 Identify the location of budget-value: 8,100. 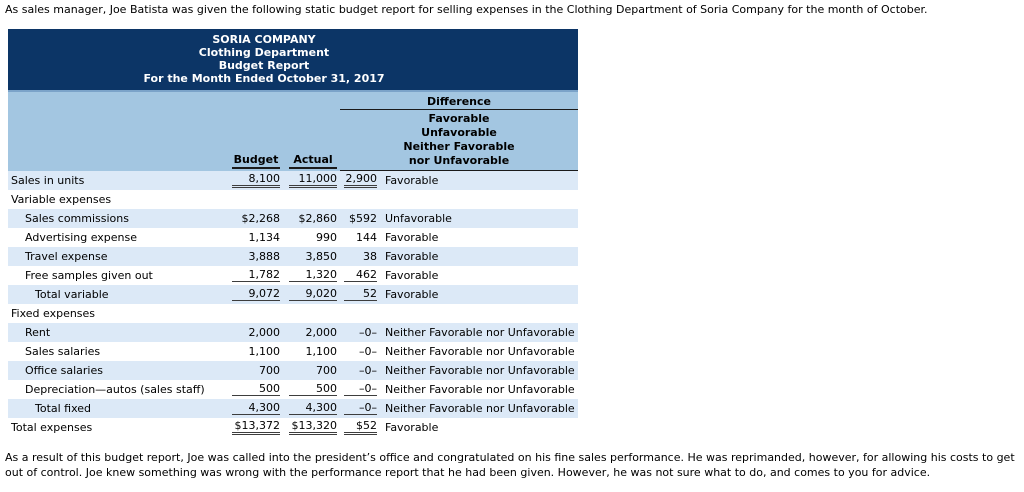
(253, 180).